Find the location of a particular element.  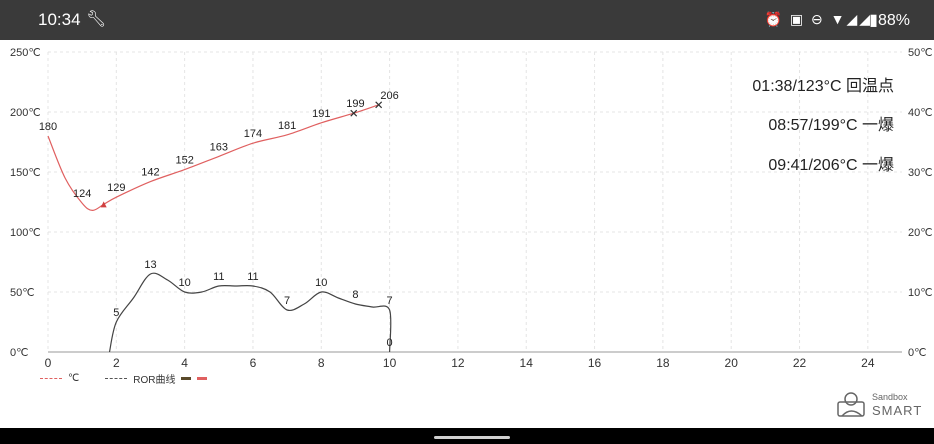

legend-temp-line is located at coordinates (51, 378).